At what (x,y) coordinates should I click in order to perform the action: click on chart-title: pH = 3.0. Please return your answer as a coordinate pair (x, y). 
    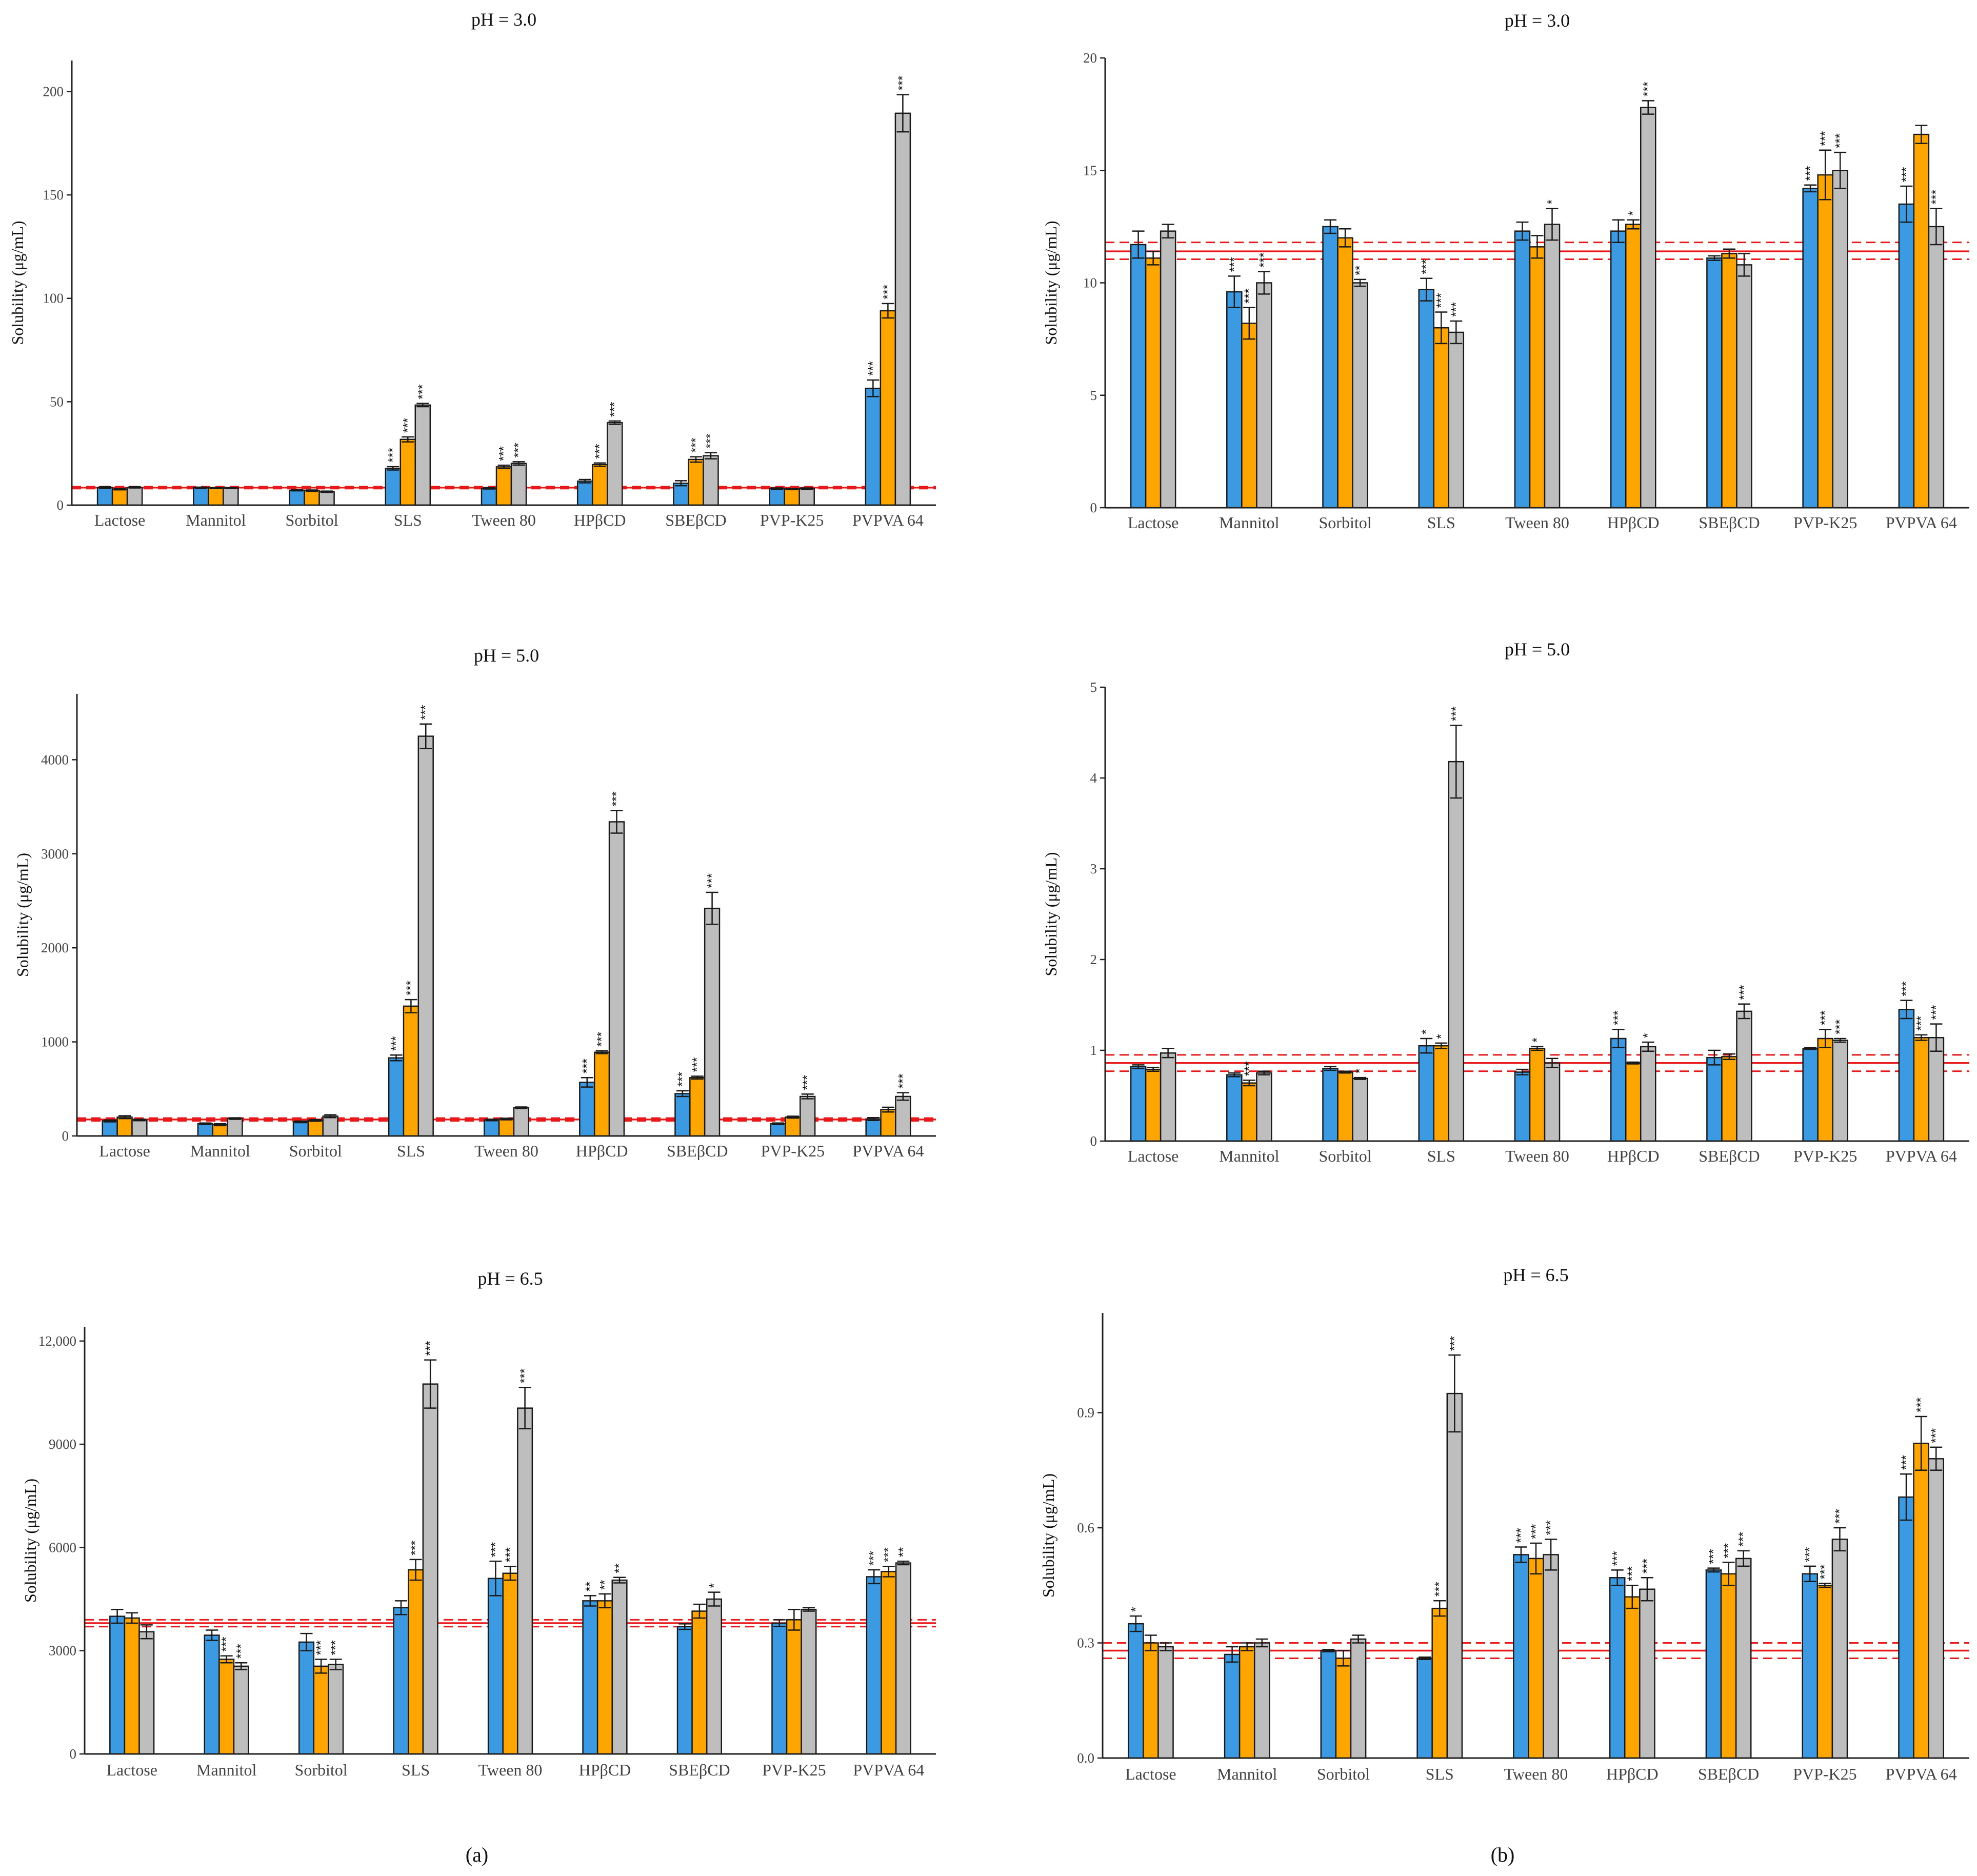
    Looking at the image, I should click on (503, 19).